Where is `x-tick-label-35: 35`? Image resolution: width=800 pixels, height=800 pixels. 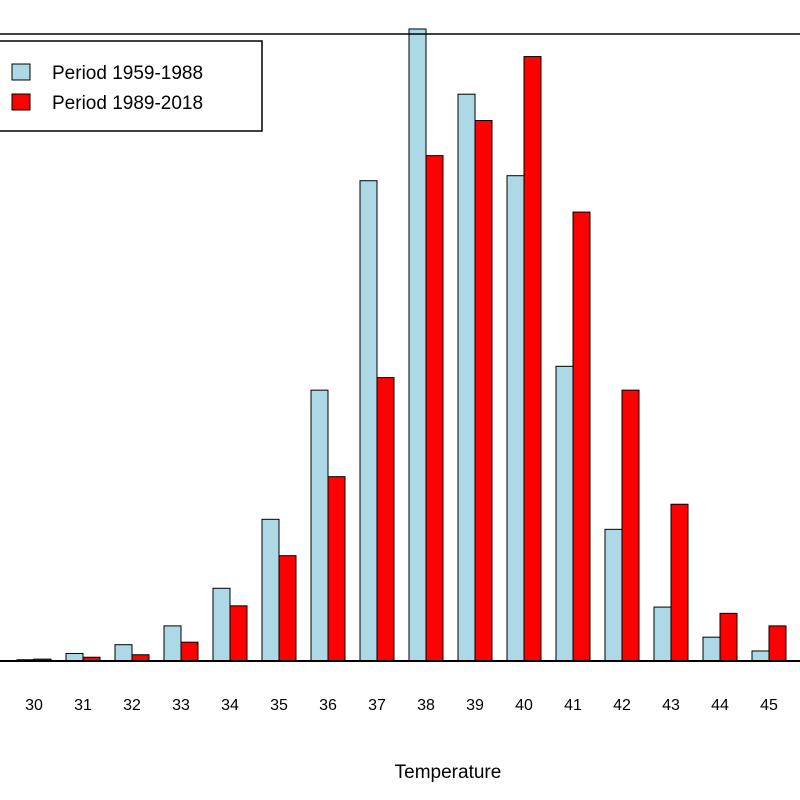 x-tick-label-35: 35 is located at coordinates (279, 705).